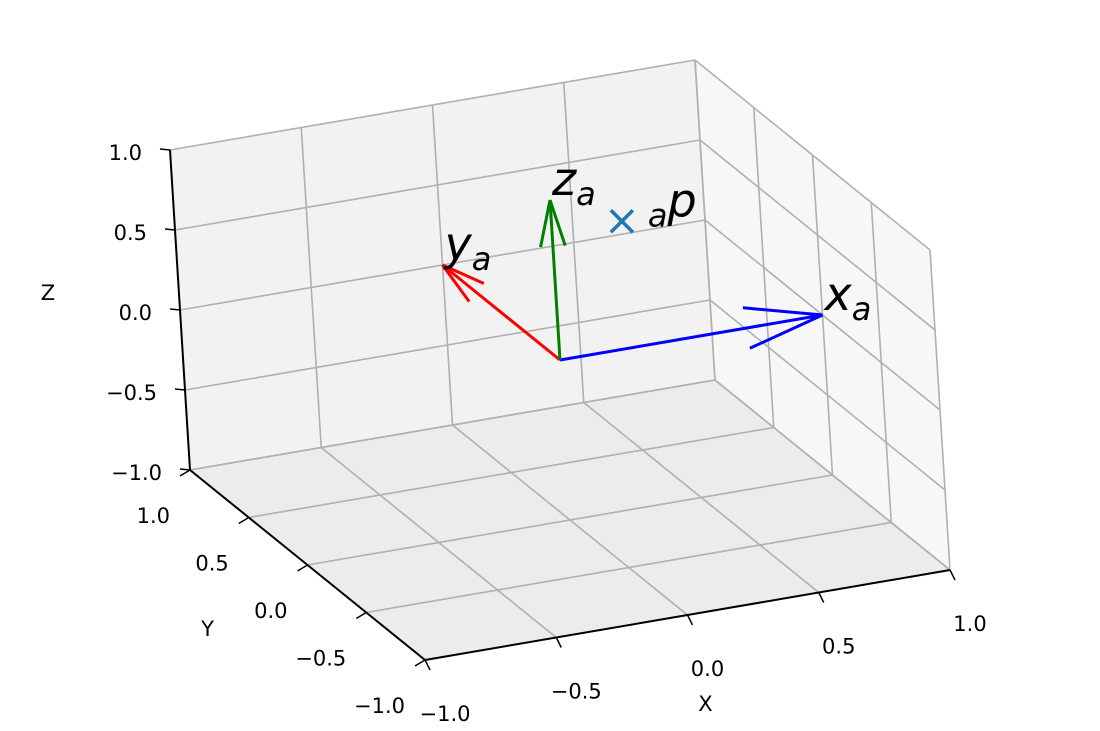 The image size is (1100, 731). I want to click on point-marker, so click(622, 221).